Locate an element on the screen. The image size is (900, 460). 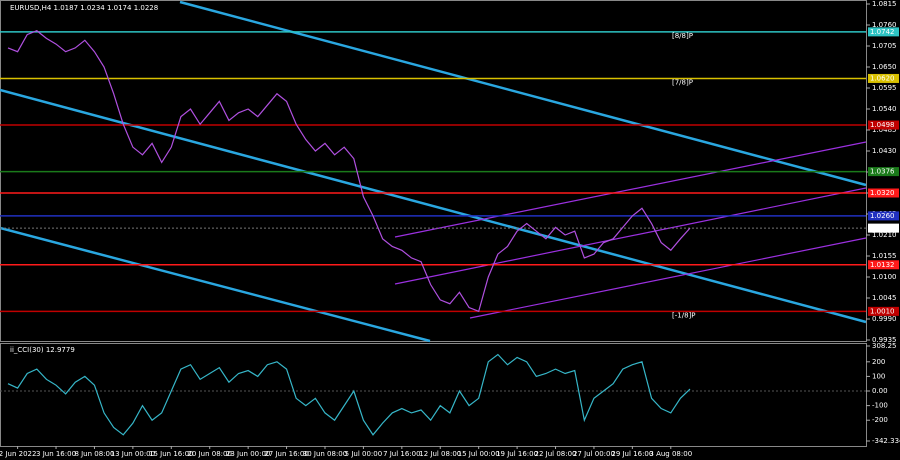
x-tick-label: 2 Jun 2022 is located at coordinates (18, 454).